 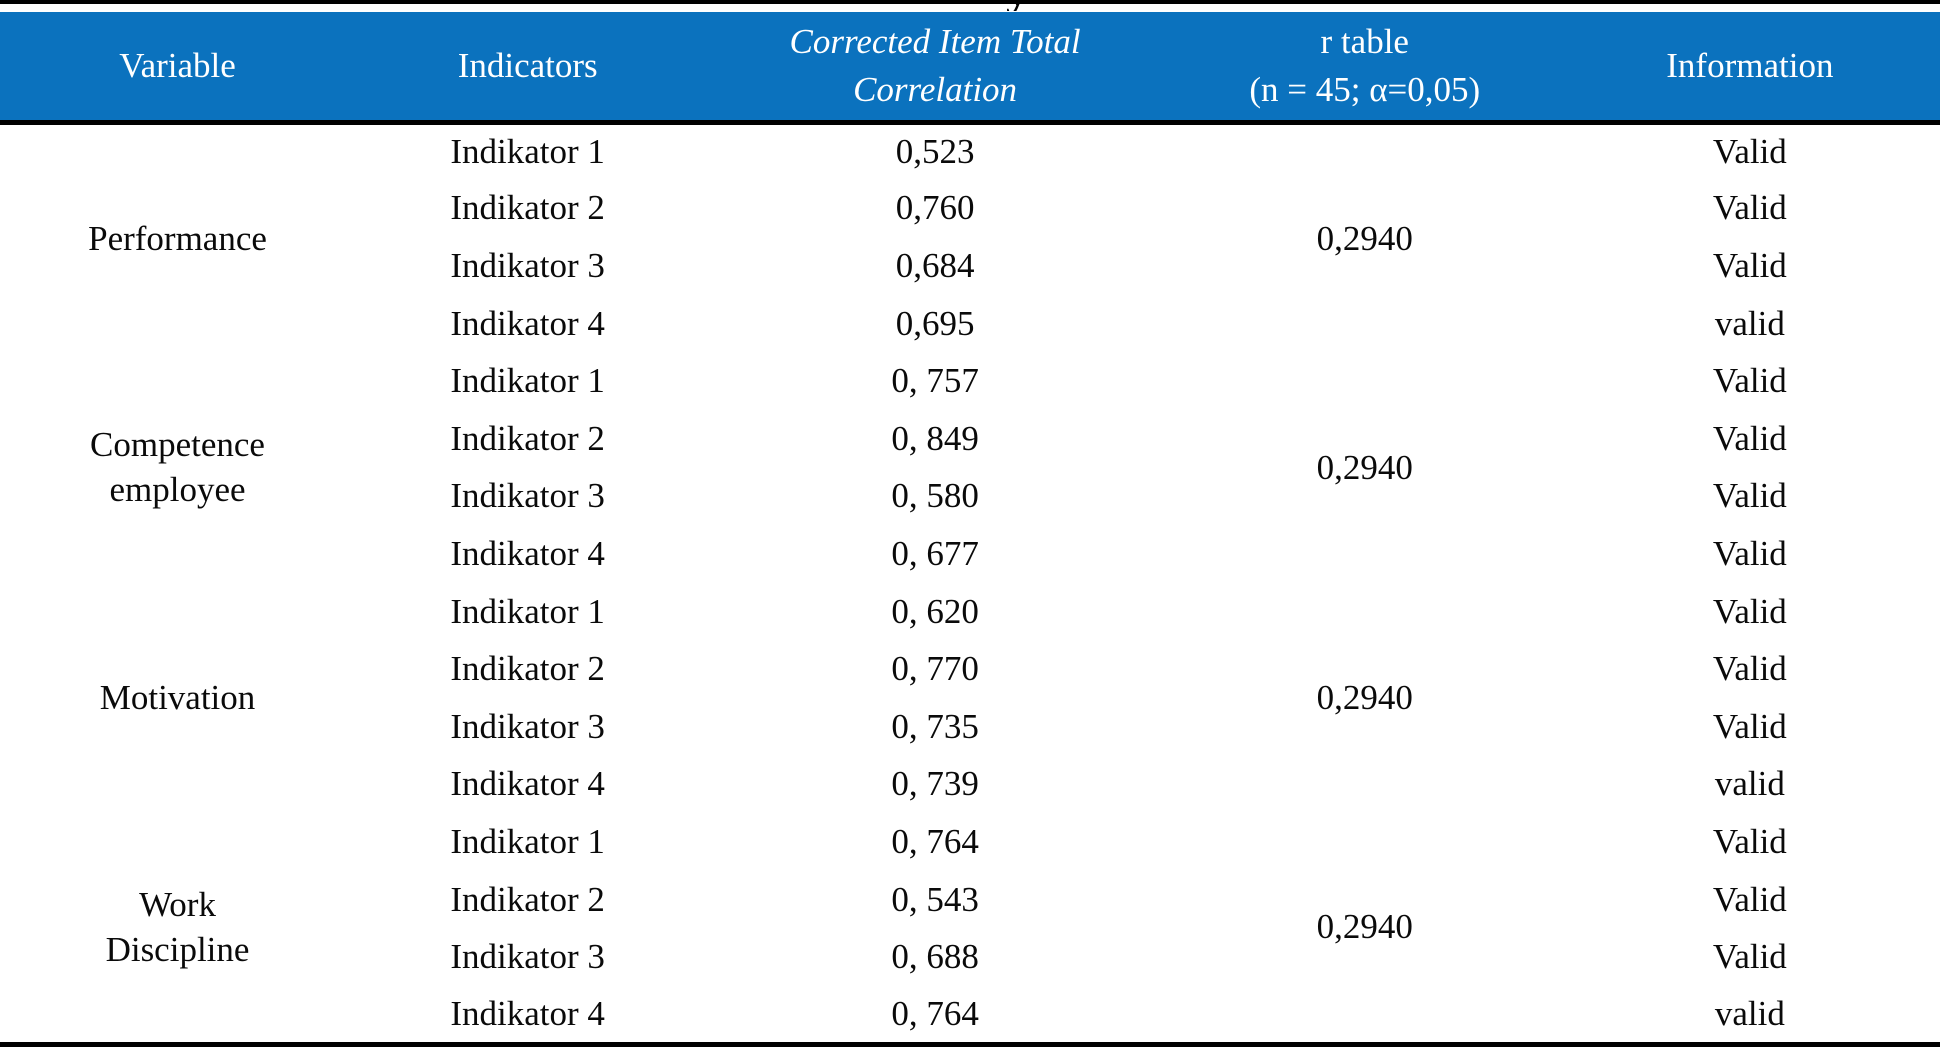 What do you see at coordinates (935, 208) in the screenshot?
I see `correlation-cell: 0,760` at bounding box center [935, 208].